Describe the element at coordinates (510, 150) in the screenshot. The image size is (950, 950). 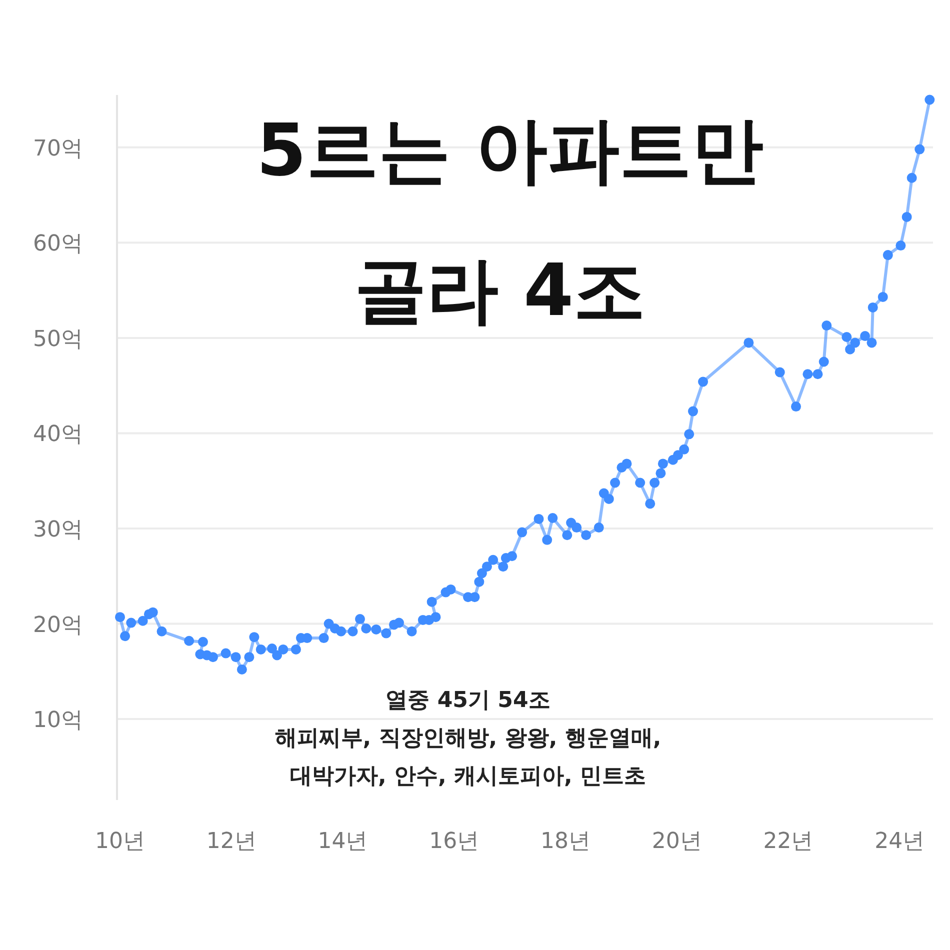
I see `chart-title: 5르는 아파트만` at that location.